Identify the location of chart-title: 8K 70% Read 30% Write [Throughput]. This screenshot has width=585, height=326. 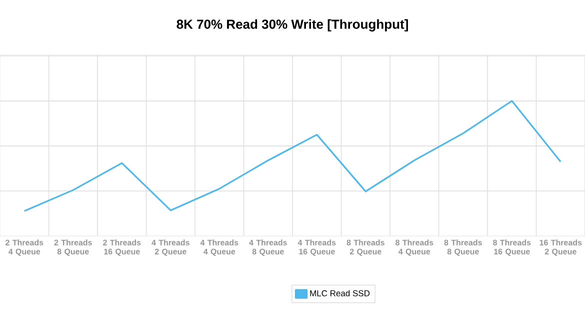
(292, 25).